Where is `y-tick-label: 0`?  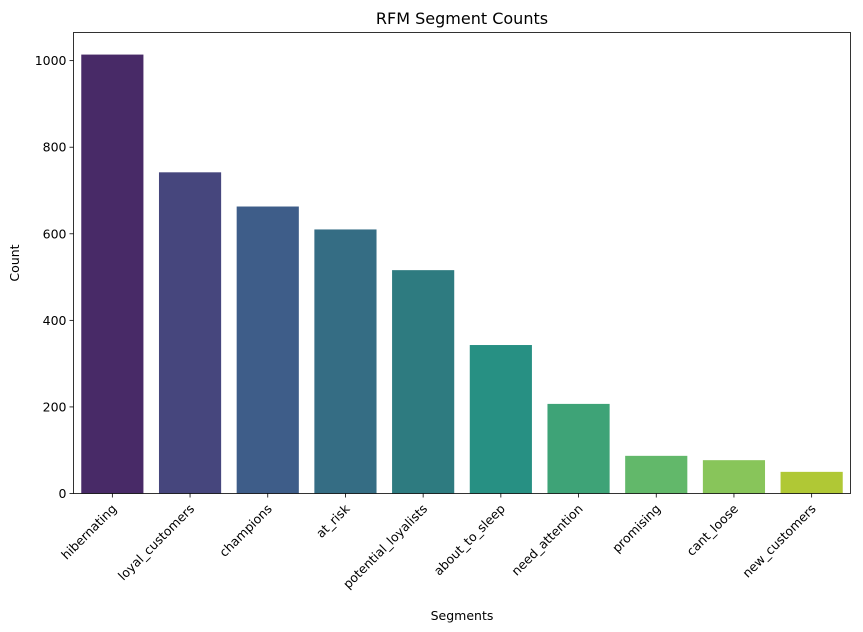
y-tick-label: 0 is located at coordinates (63, 493).